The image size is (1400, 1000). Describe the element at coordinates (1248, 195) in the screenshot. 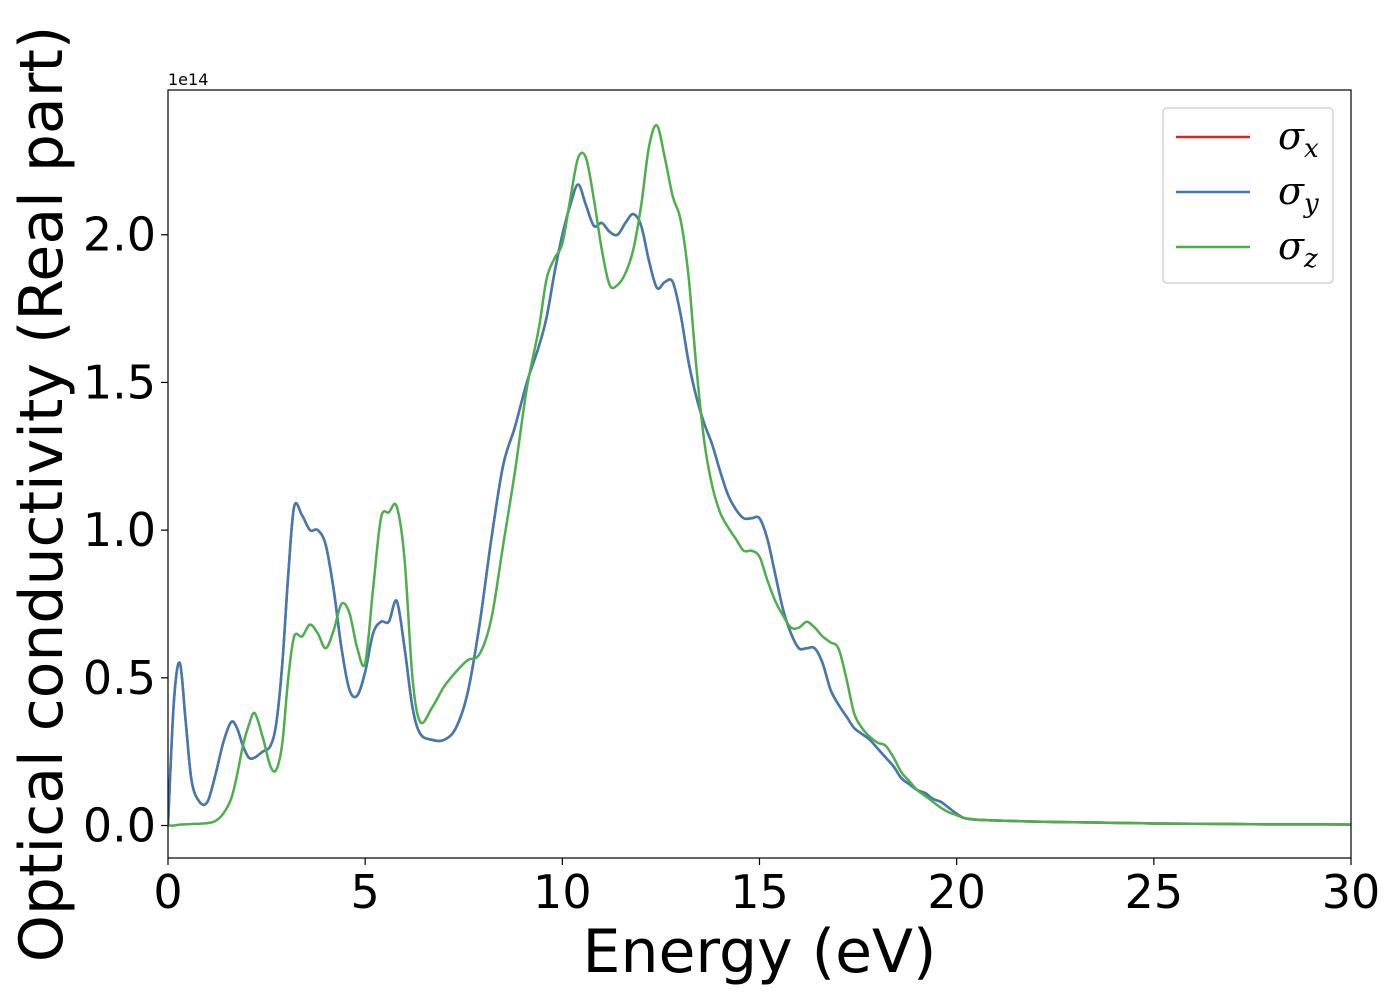

I see `legend-box` at that location.